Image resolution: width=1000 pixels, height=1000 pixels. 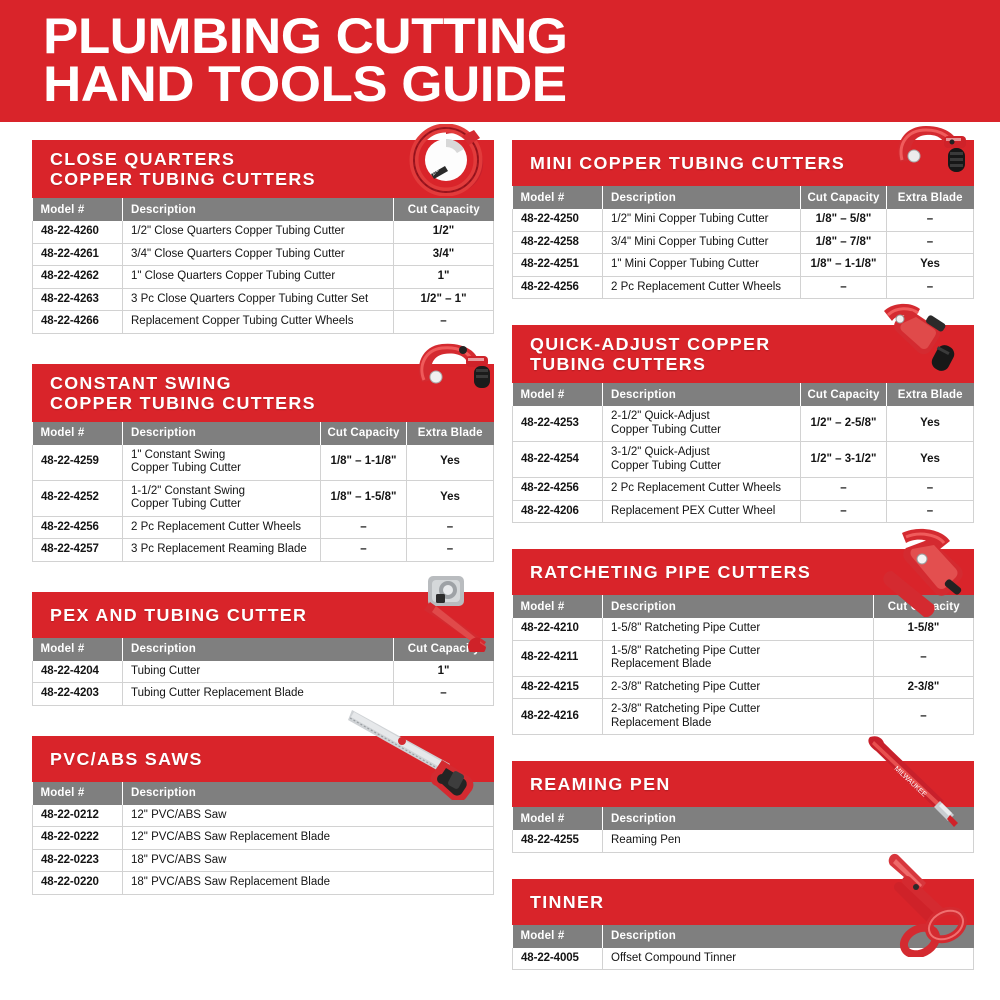 I want to click on cell-model-number: 48-22-4257, so click(x=77, y=550).